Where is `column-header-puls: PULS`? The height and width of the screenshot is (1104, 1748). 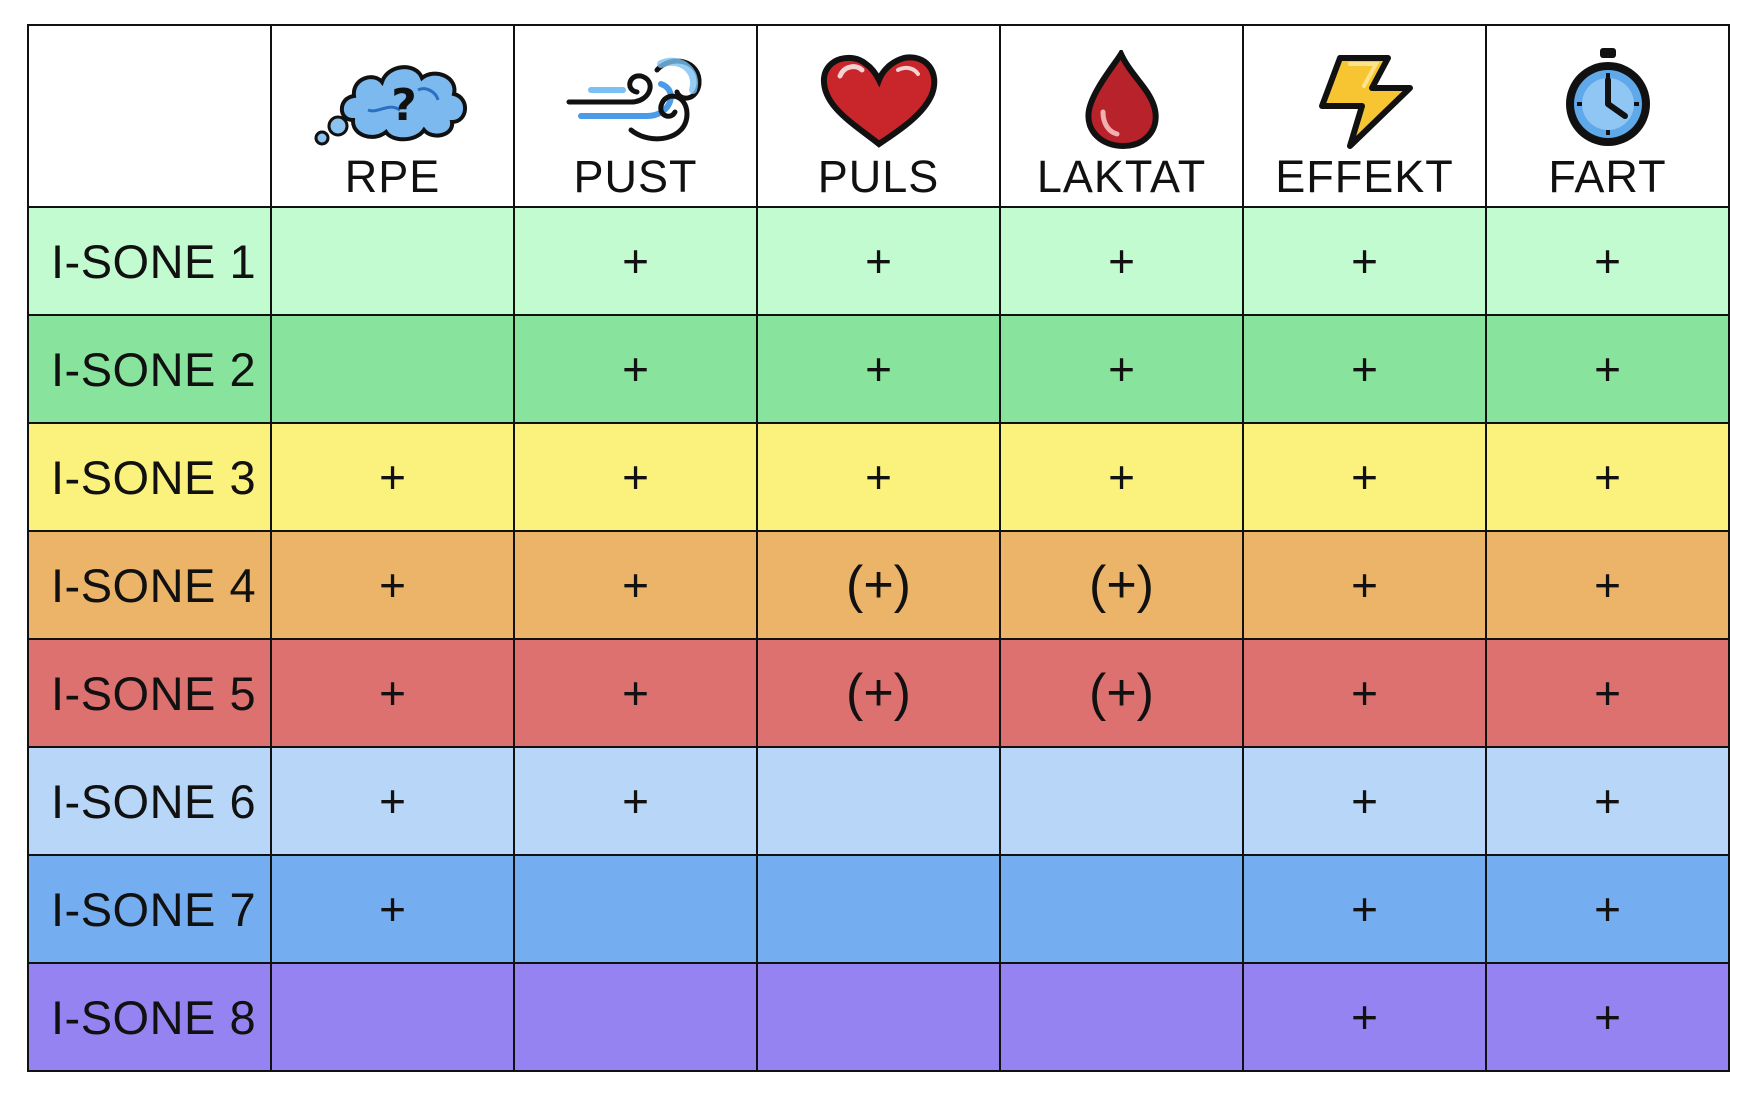 column-header-puls: PULS is located at coordinates (878, 116).